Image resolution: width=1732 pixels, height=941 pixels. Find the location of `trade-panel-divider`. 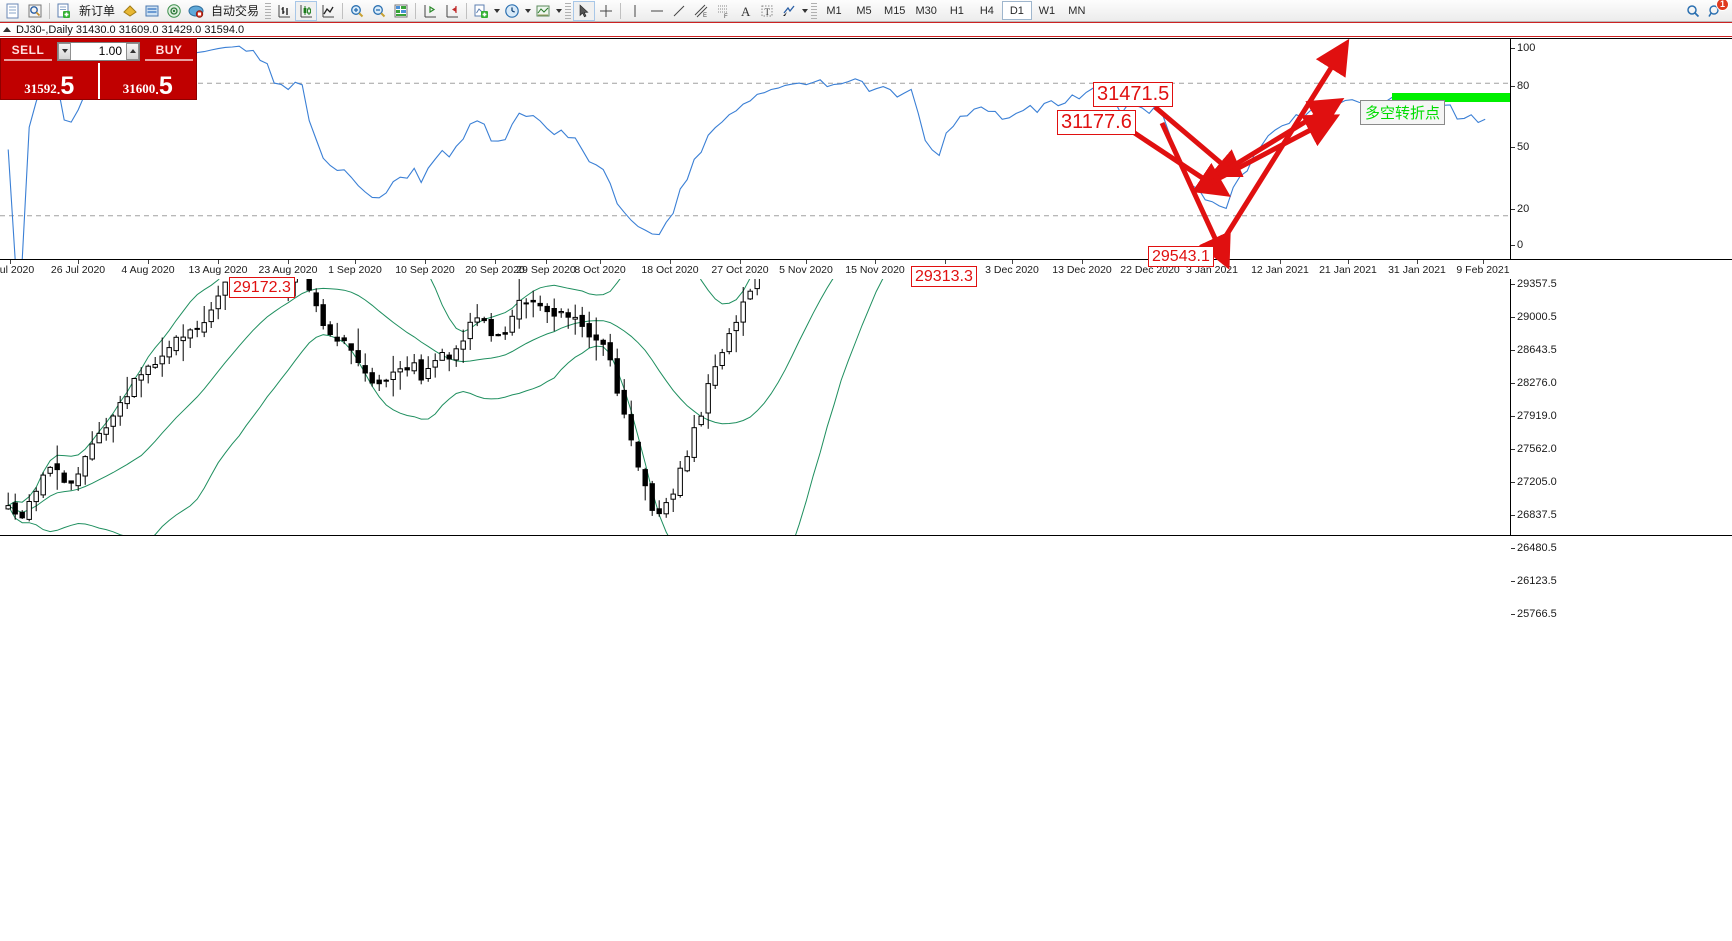

trade-panel-divider is located at coordinates (98, 81).